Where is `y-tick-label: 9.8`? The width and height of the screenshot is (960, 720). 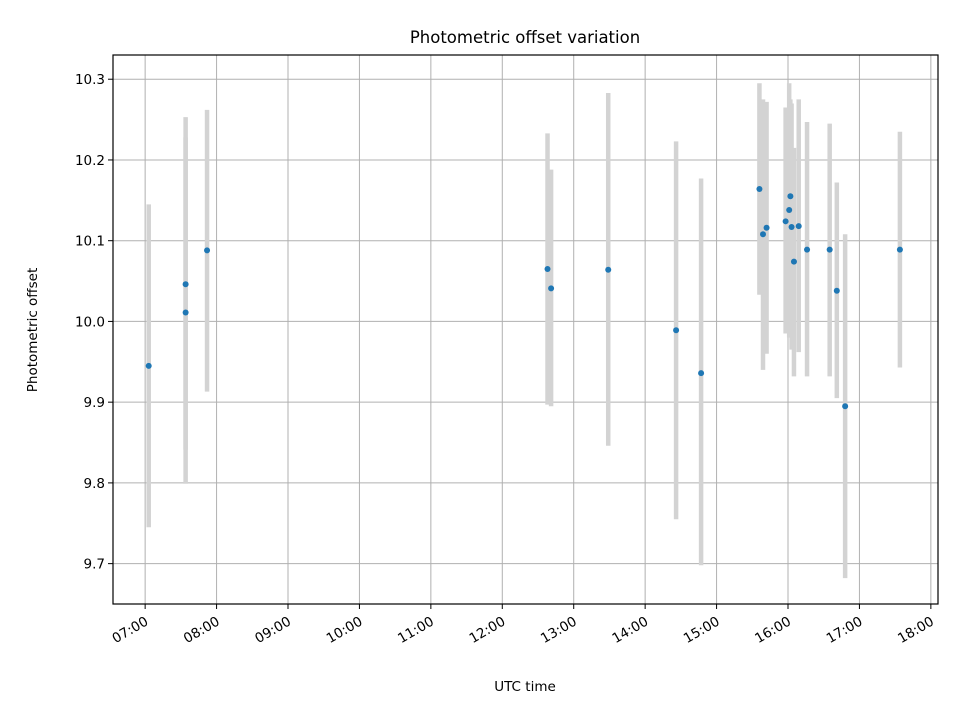
y-tick-label: 9.8 is located at coordinates (94, 484).